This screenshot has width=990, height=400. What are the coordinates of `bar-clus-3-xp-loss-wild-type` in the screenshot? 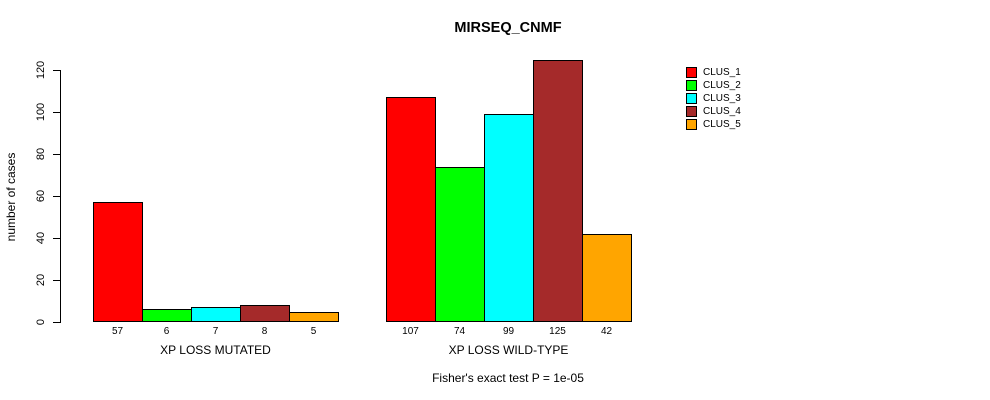 It's located at (509, 218).